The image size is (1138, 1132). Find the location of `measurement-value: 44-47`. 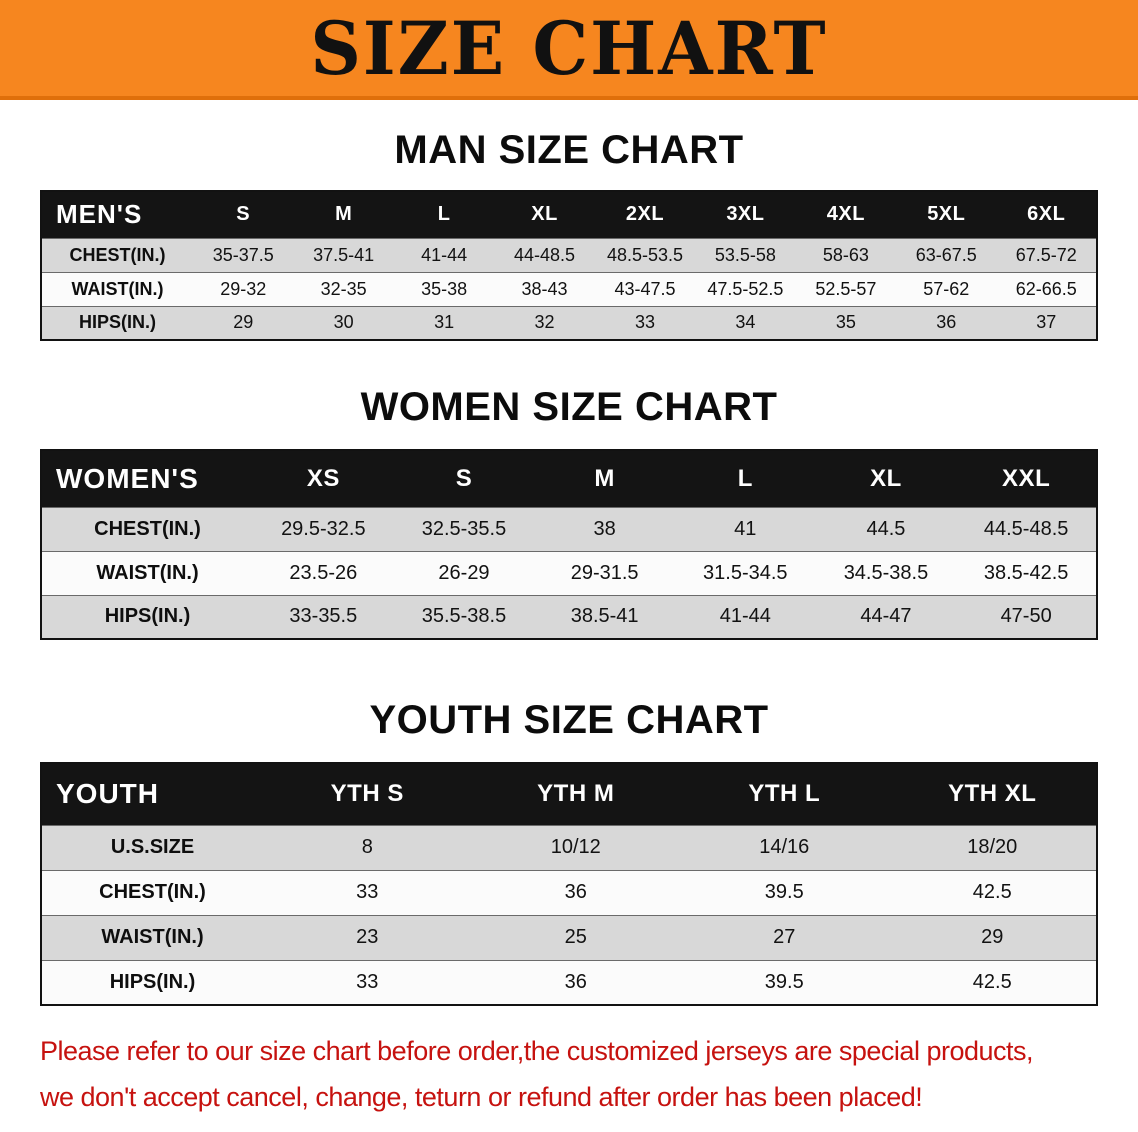

measurement-value: 44-47 is located at coordinates (886, 616).